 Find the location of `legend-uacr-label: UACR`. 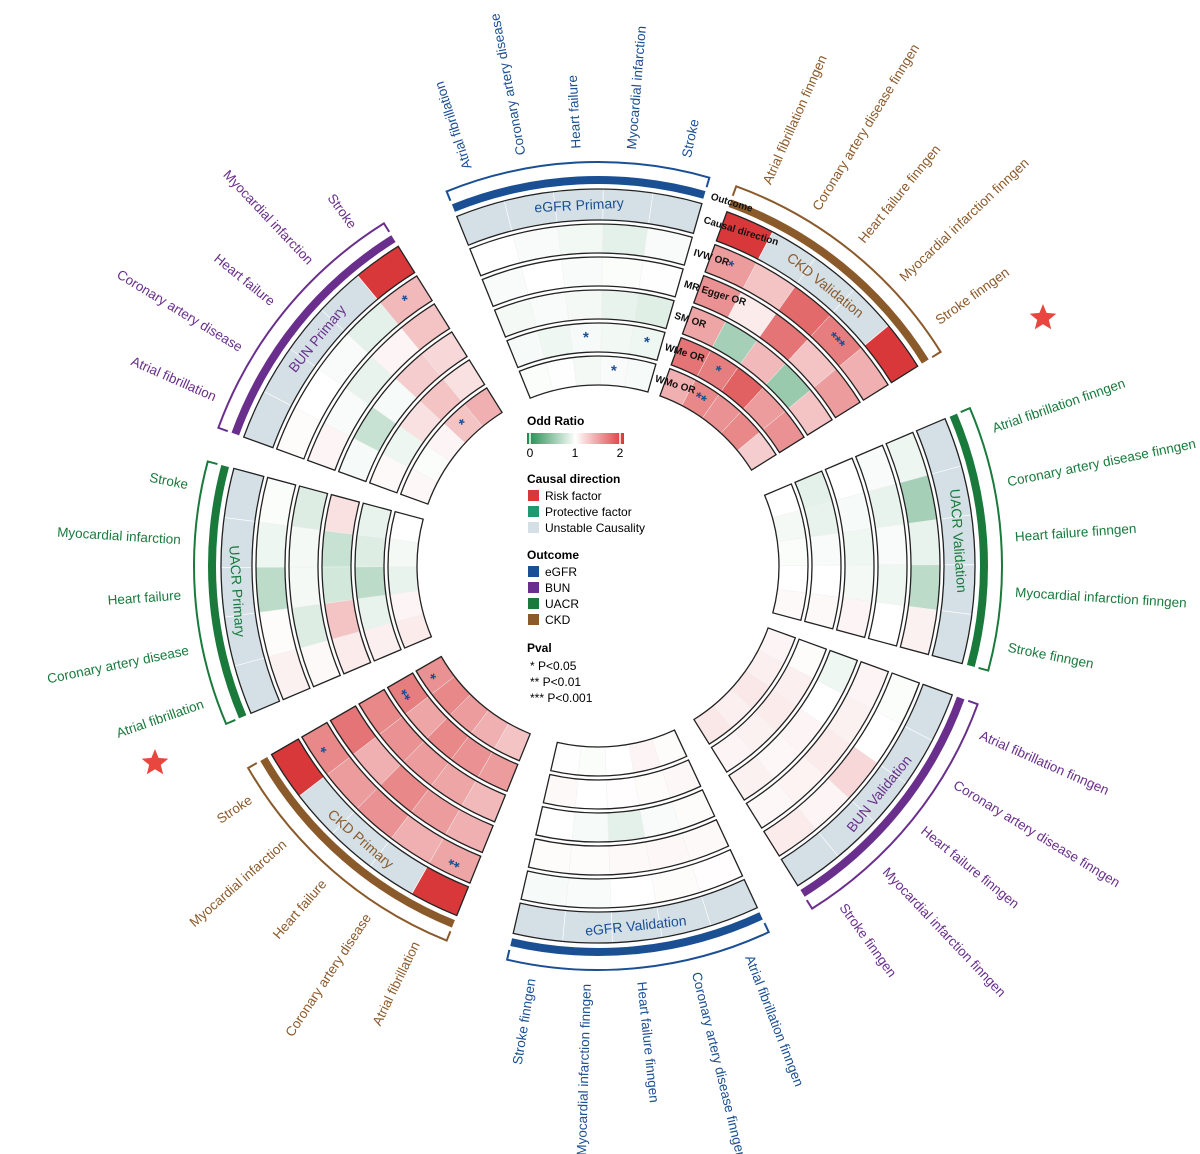

legend-uacr-label: UACR is located at coordinates (562, 604).